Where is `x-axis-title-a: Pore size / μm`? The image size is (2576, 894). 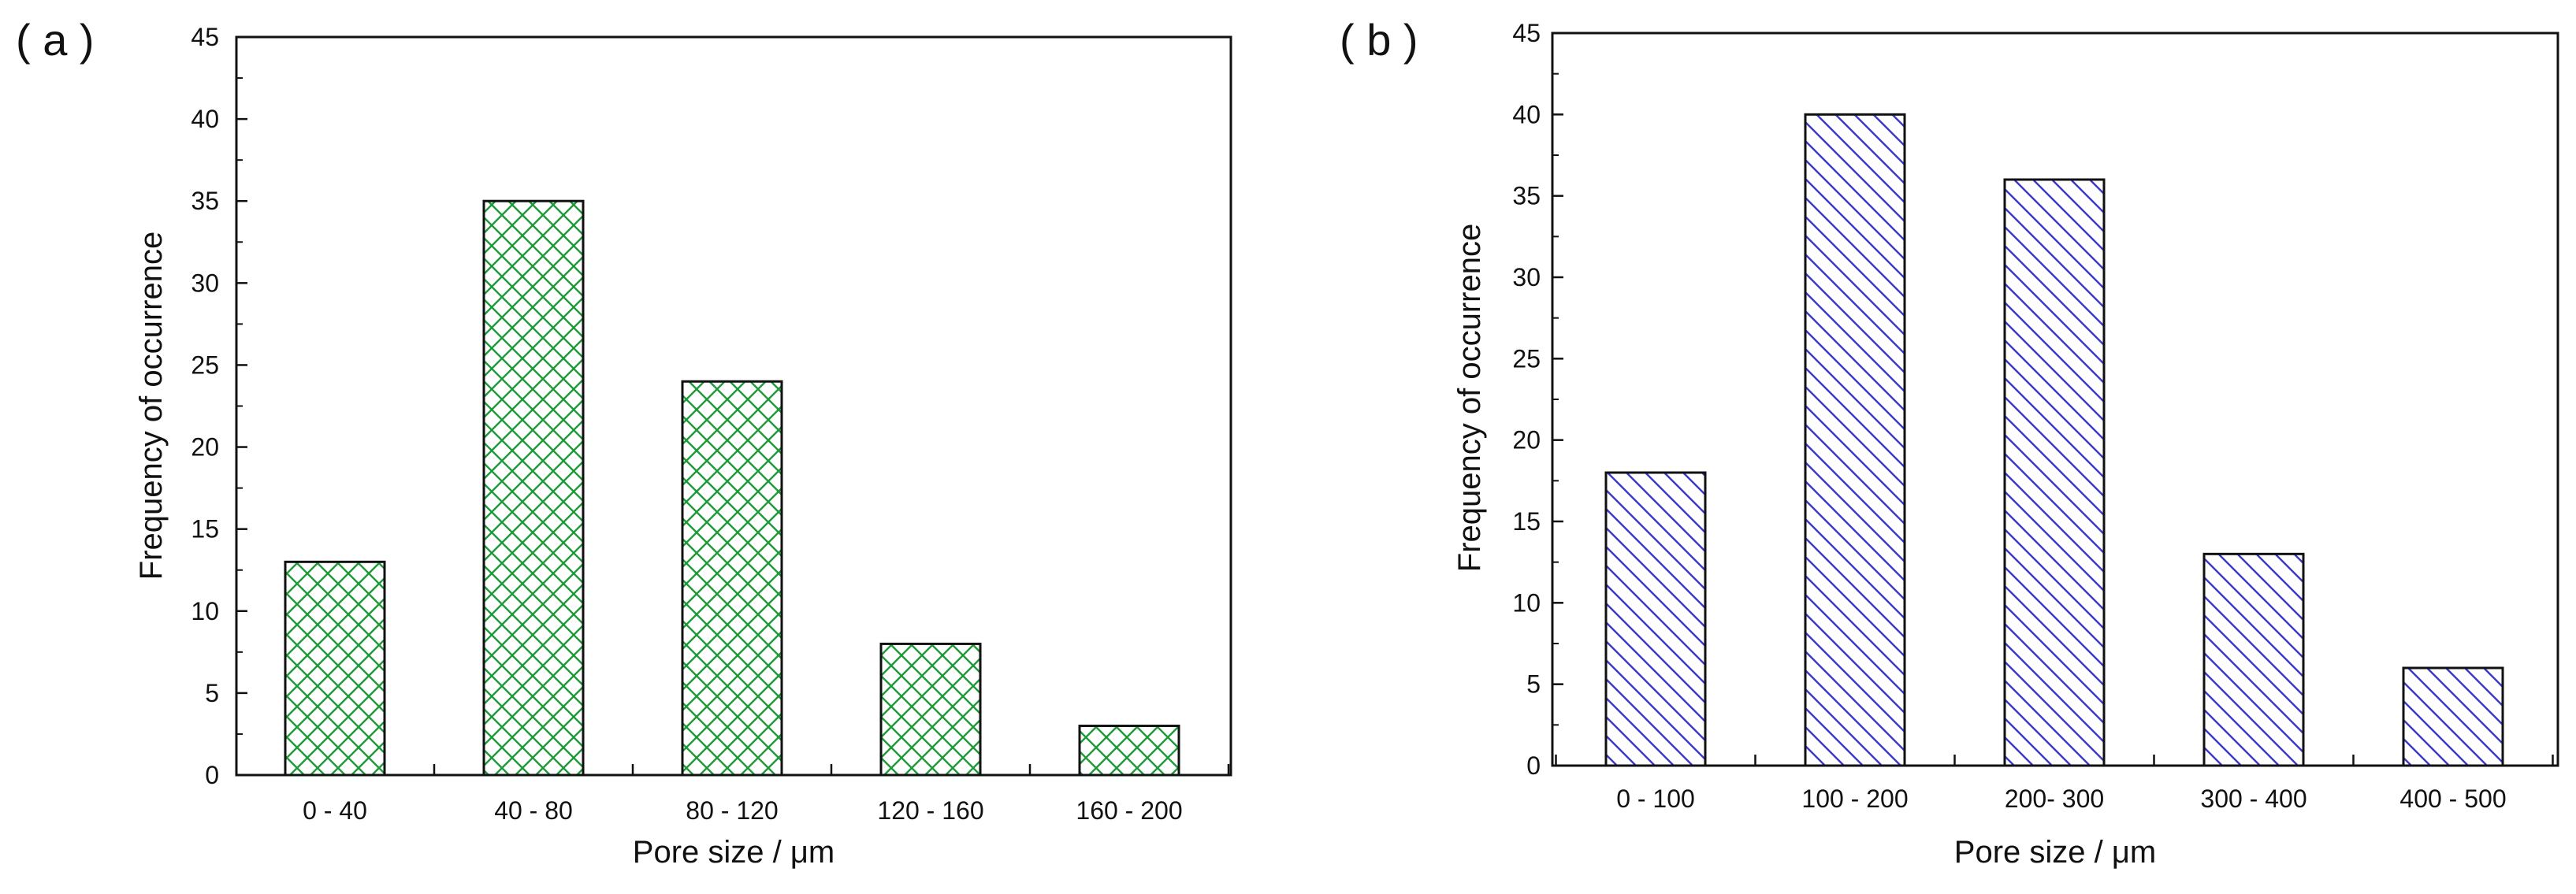
x-axis-title-a: Pore size / μm is located at coordinates (734, 852).